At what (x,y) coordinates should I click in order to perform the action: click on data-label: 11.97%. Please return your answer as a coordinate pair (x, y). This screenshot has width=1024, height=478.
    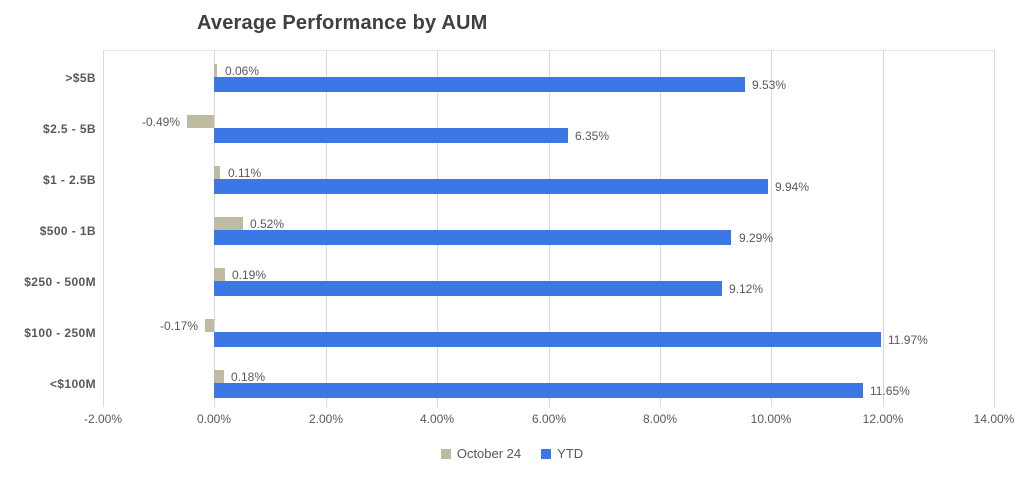
    Looking at the image, I should click on (908, 340).